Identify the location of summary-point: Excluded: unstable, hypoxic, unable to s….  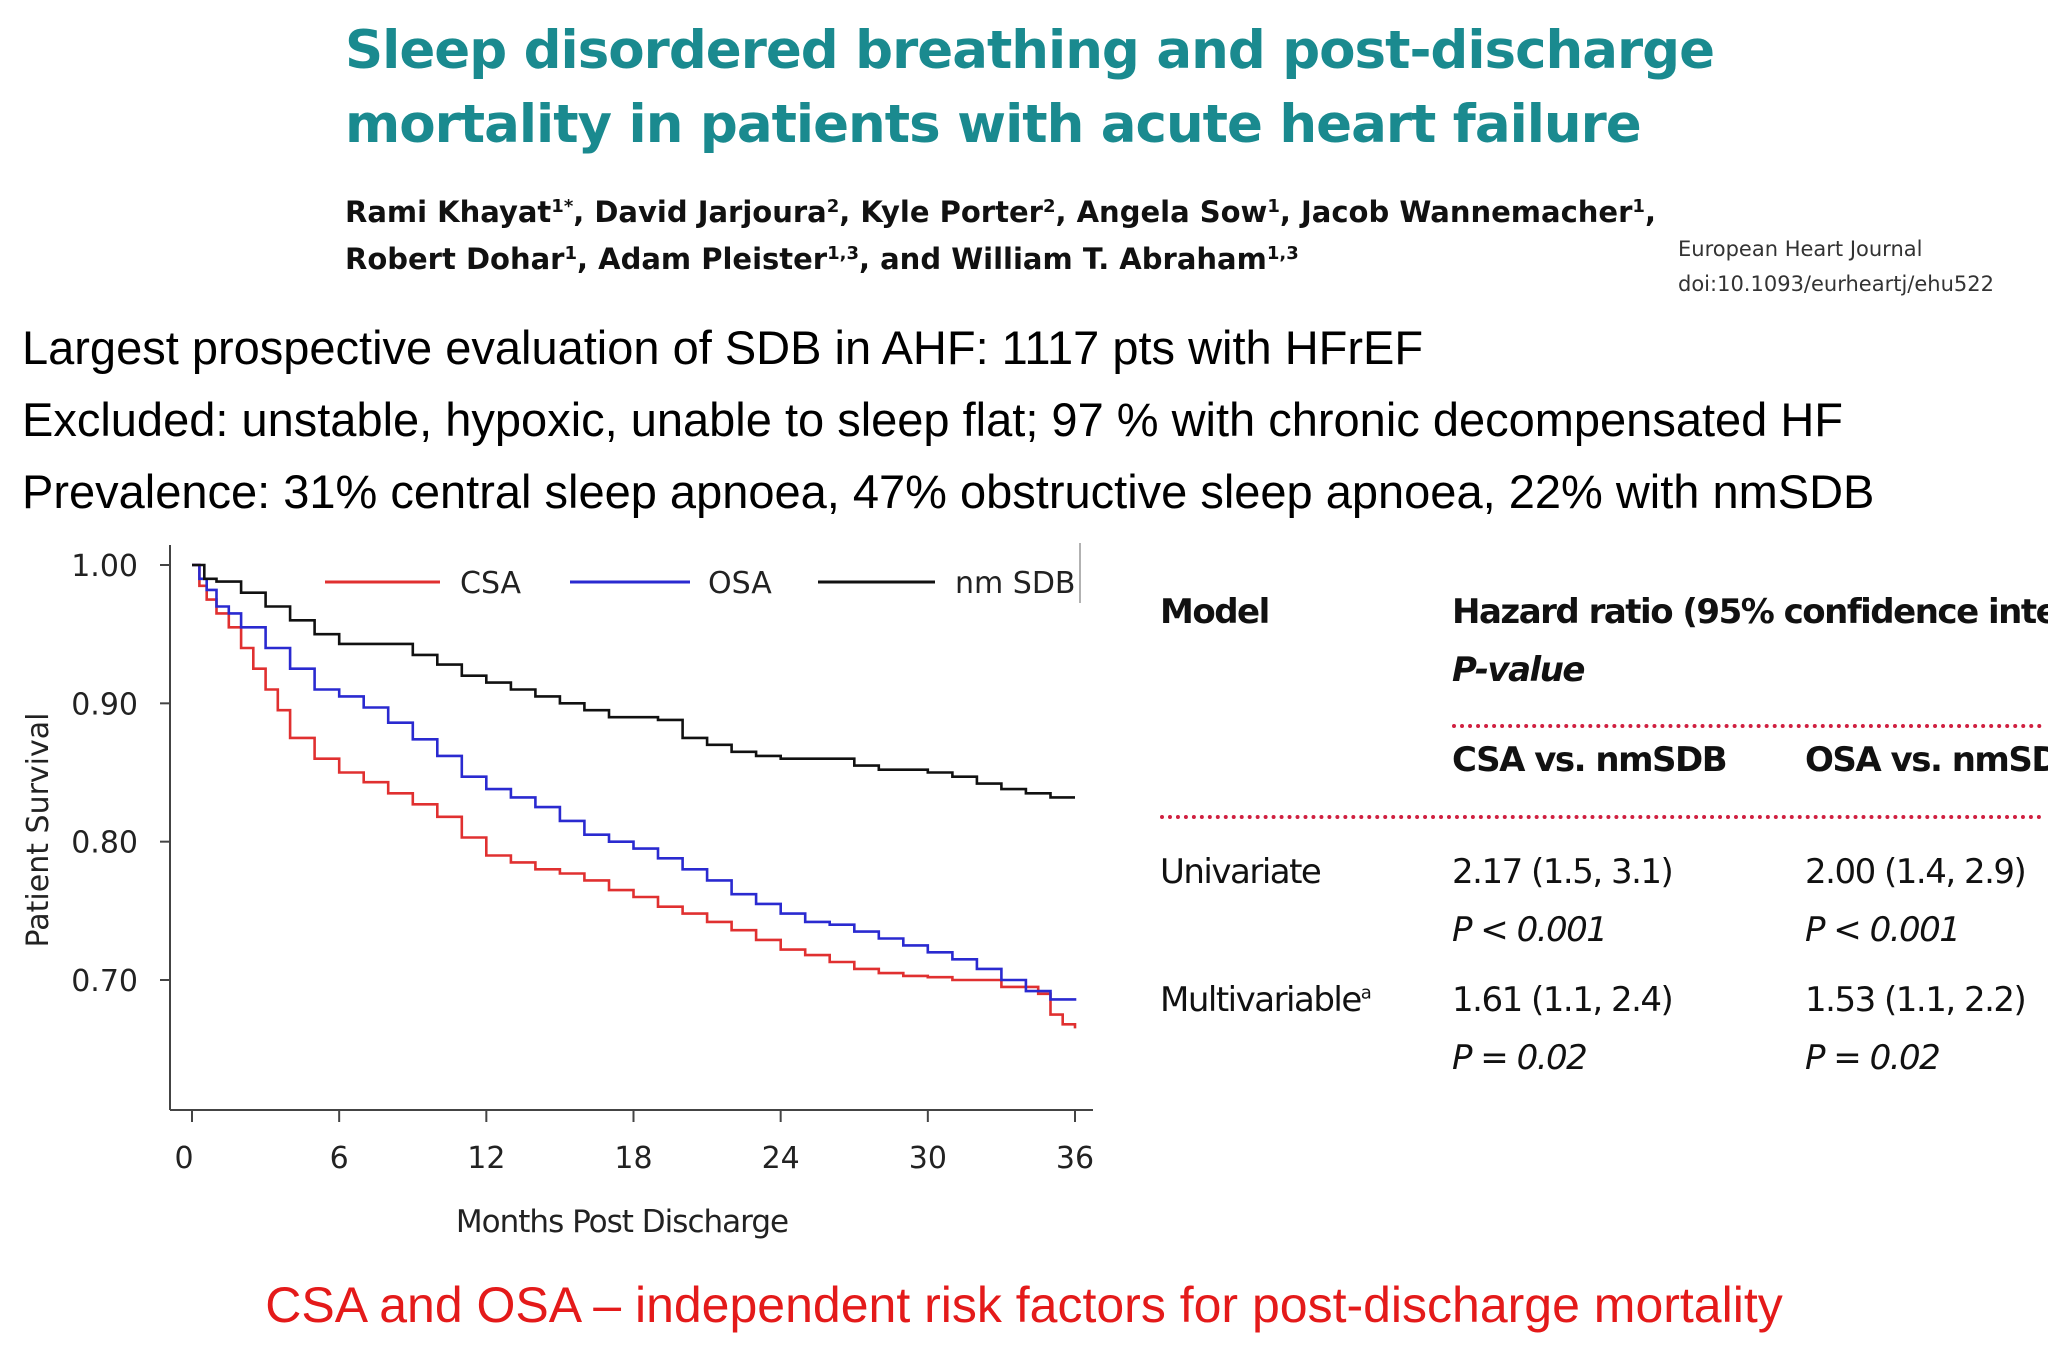
(932, 419).